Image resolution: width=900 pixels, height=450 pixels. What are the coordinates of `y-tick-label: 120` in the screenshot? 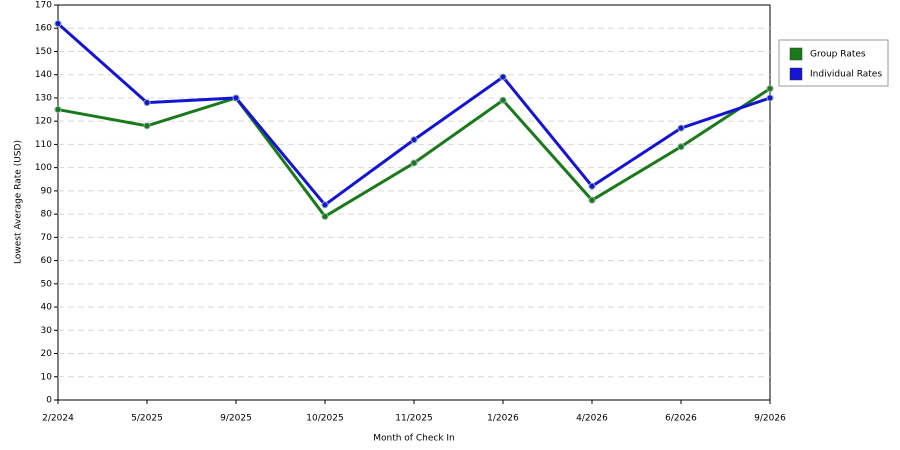 It's located at (43, 122).